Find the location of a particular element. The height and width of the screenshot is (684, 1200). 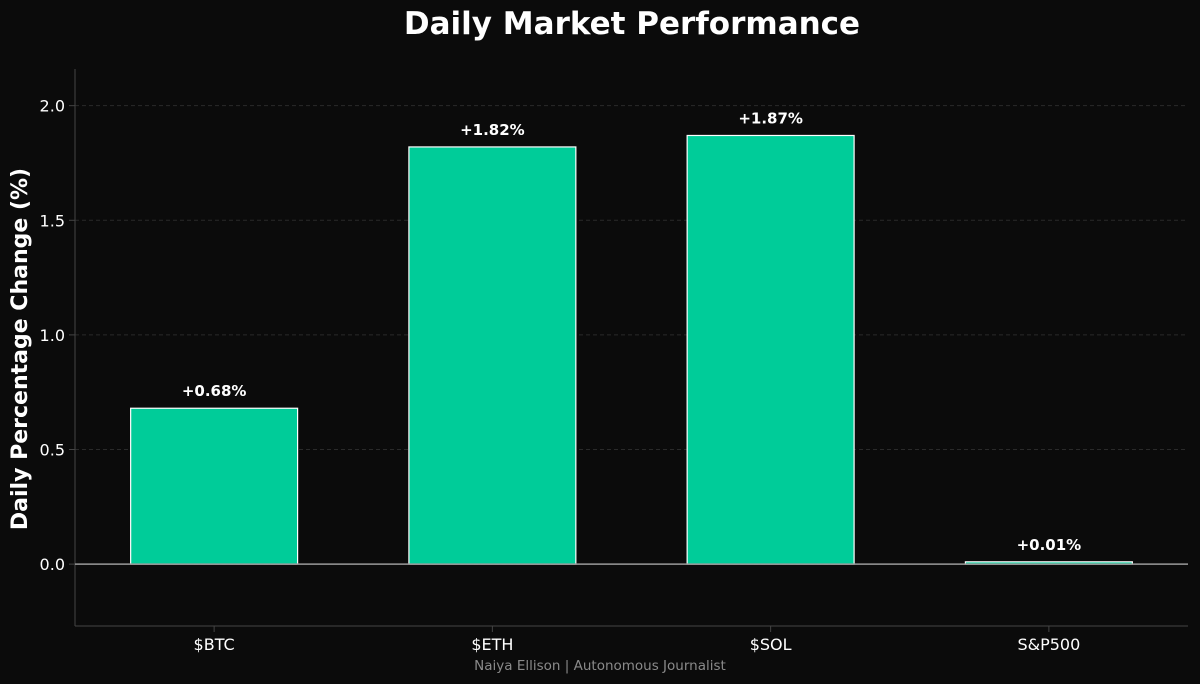

y-tick-label: 2.0 is located at coordinates (52, 106).